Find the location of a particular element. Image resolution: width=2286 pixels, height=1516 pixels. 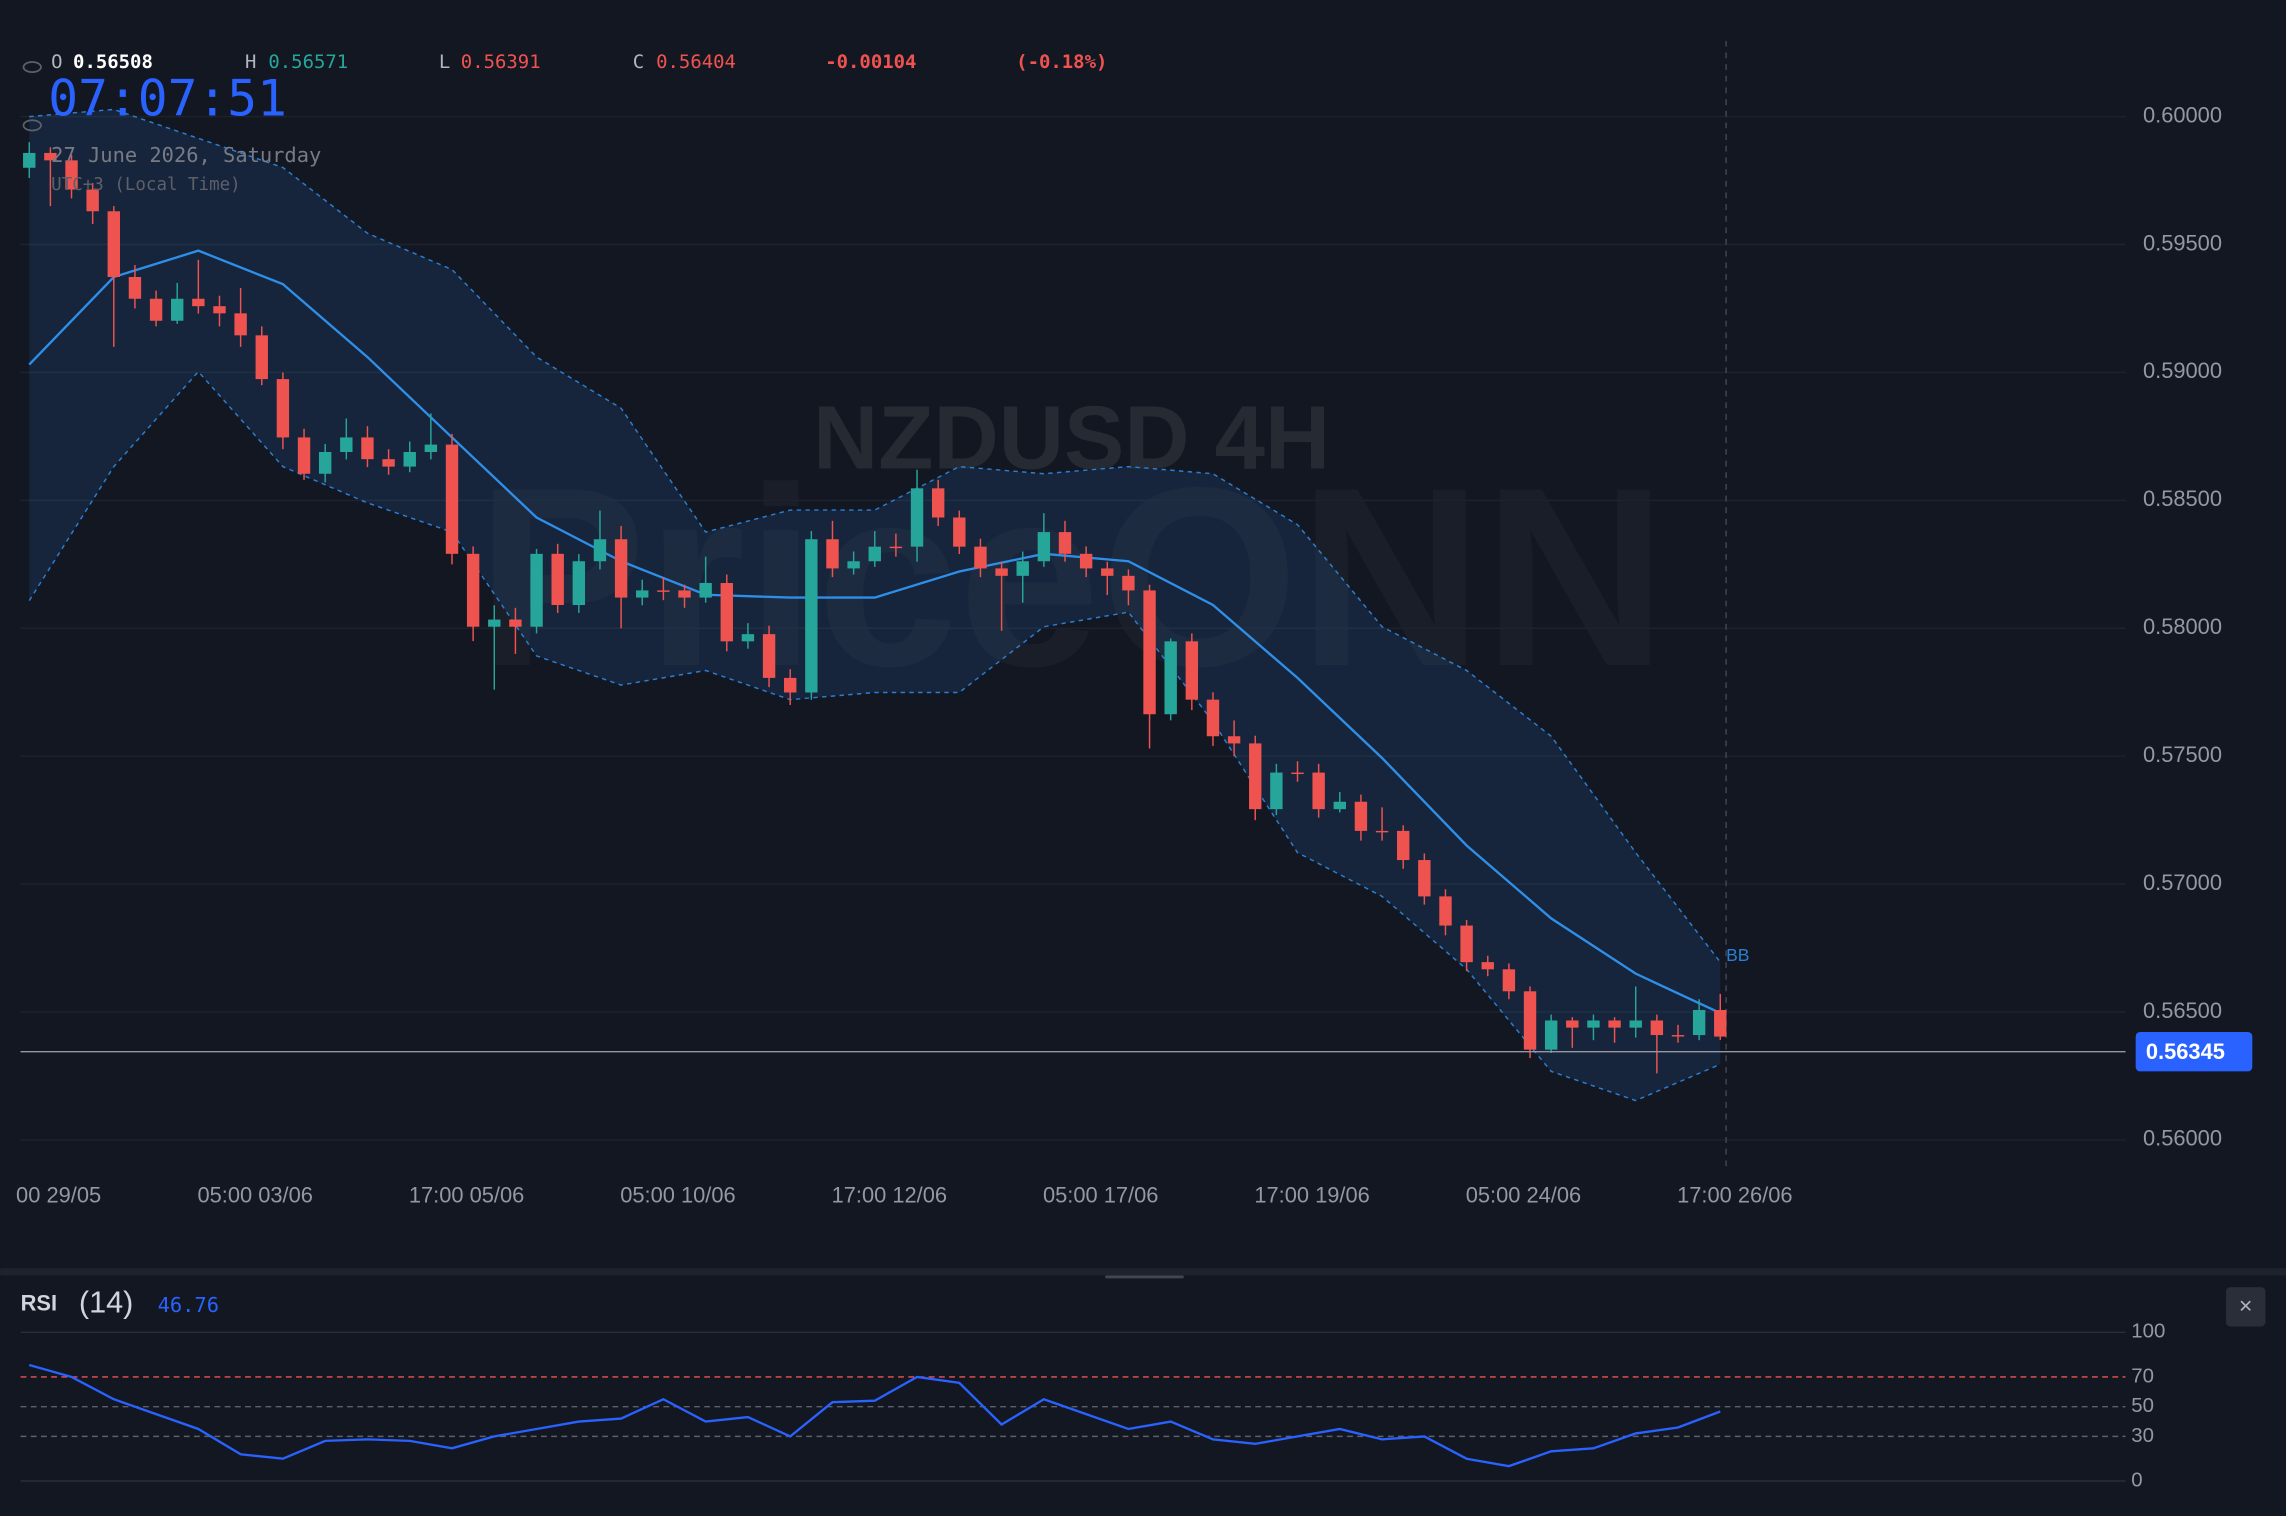

y-tick-label: 0.58000 is located at coordinates (2182, 626).